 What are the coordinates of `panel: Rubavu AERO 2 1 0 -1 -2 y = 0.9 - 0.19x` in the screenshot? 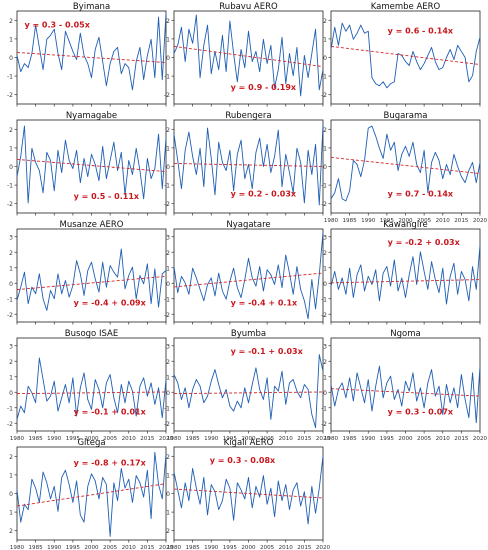 It's located at (244, 54).